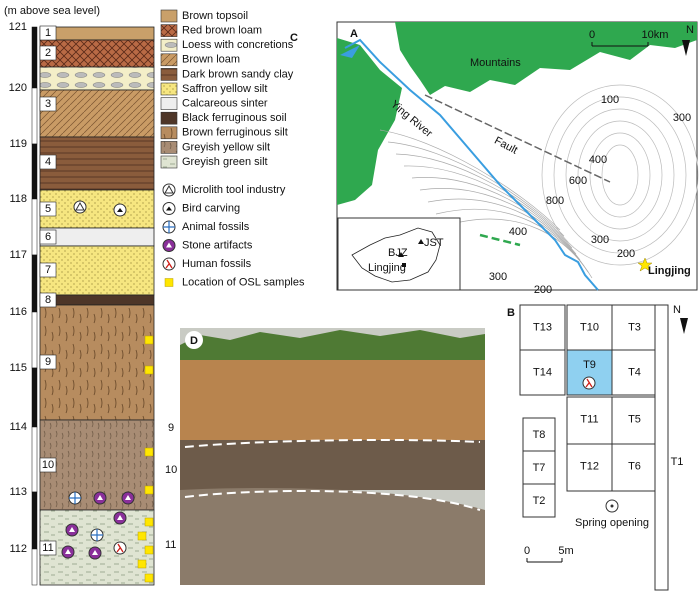 Image resolution: width=700 pixels, height=595 pixels. What do you see at coordinates (634, 327) in the screenshot?
I see `trench-label: T3` at bounding box center [634, 327].